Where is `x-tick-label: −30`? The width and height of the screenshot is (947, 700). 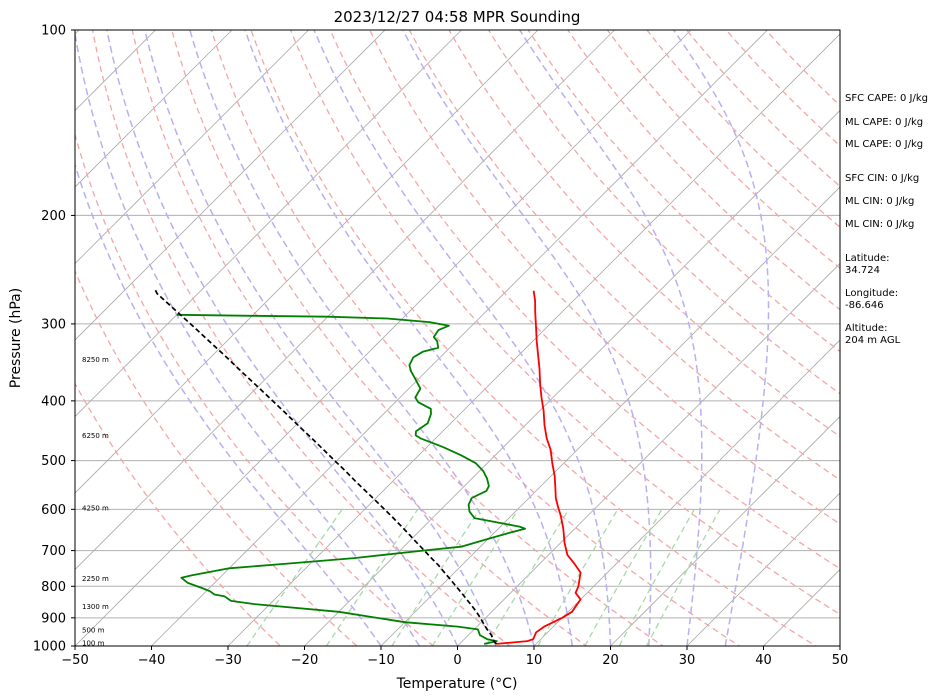 x-tick-label: −30 is located at coordinates (227, 660).